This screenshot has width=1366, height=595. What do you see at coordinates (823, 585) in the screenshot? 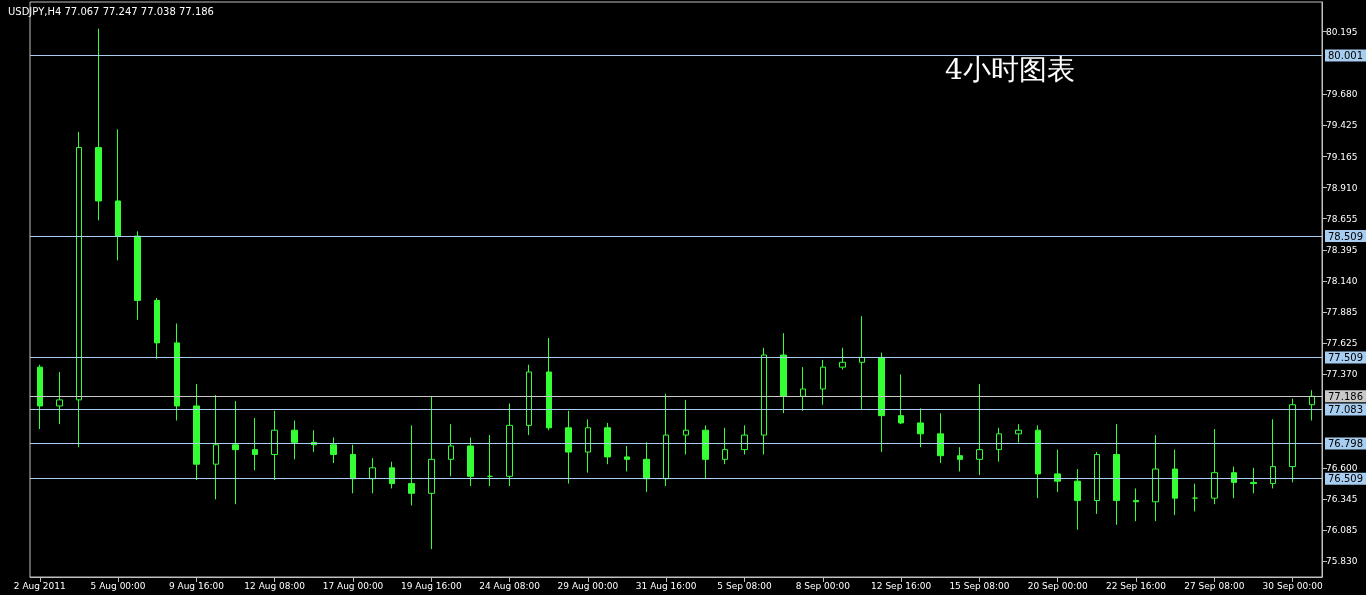
I see `x-tick-label: 8 Sep 00:00` at bounding box center [823, 585].